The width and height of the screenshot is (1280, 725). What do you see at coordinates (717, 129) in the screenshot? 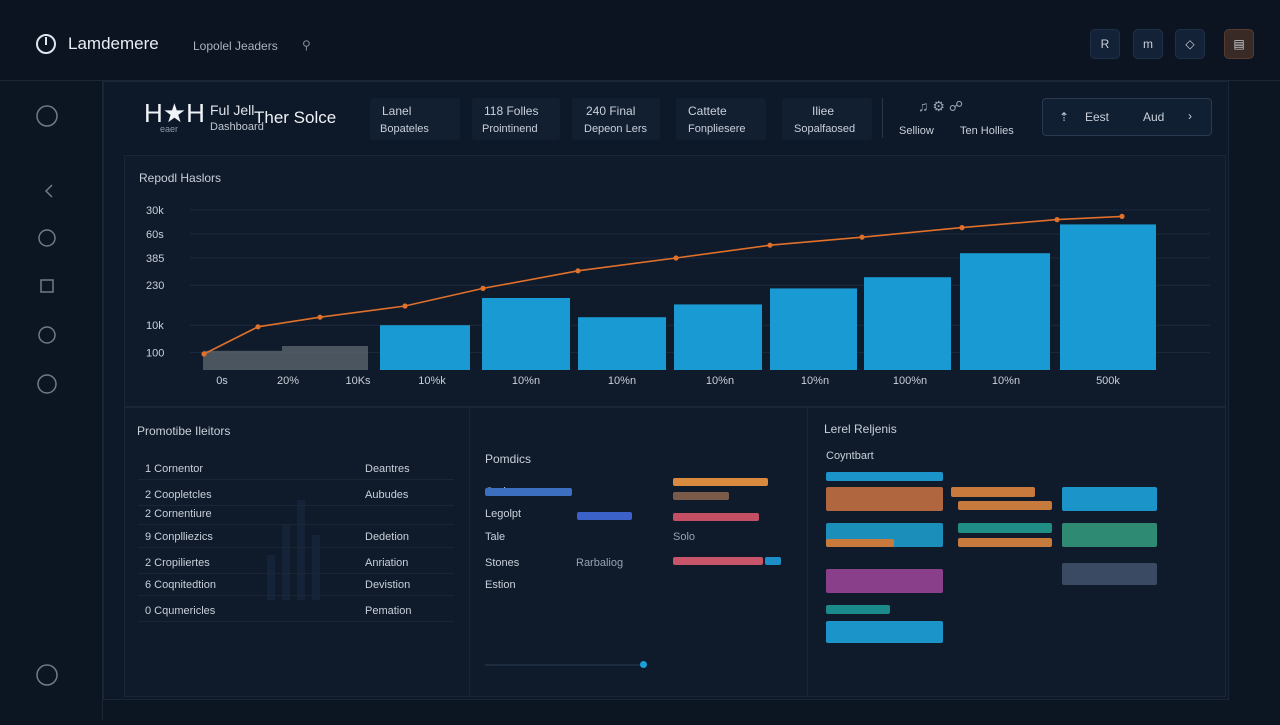
I see `stat-label: Fonpliesere` at bounding box center [717, 129].